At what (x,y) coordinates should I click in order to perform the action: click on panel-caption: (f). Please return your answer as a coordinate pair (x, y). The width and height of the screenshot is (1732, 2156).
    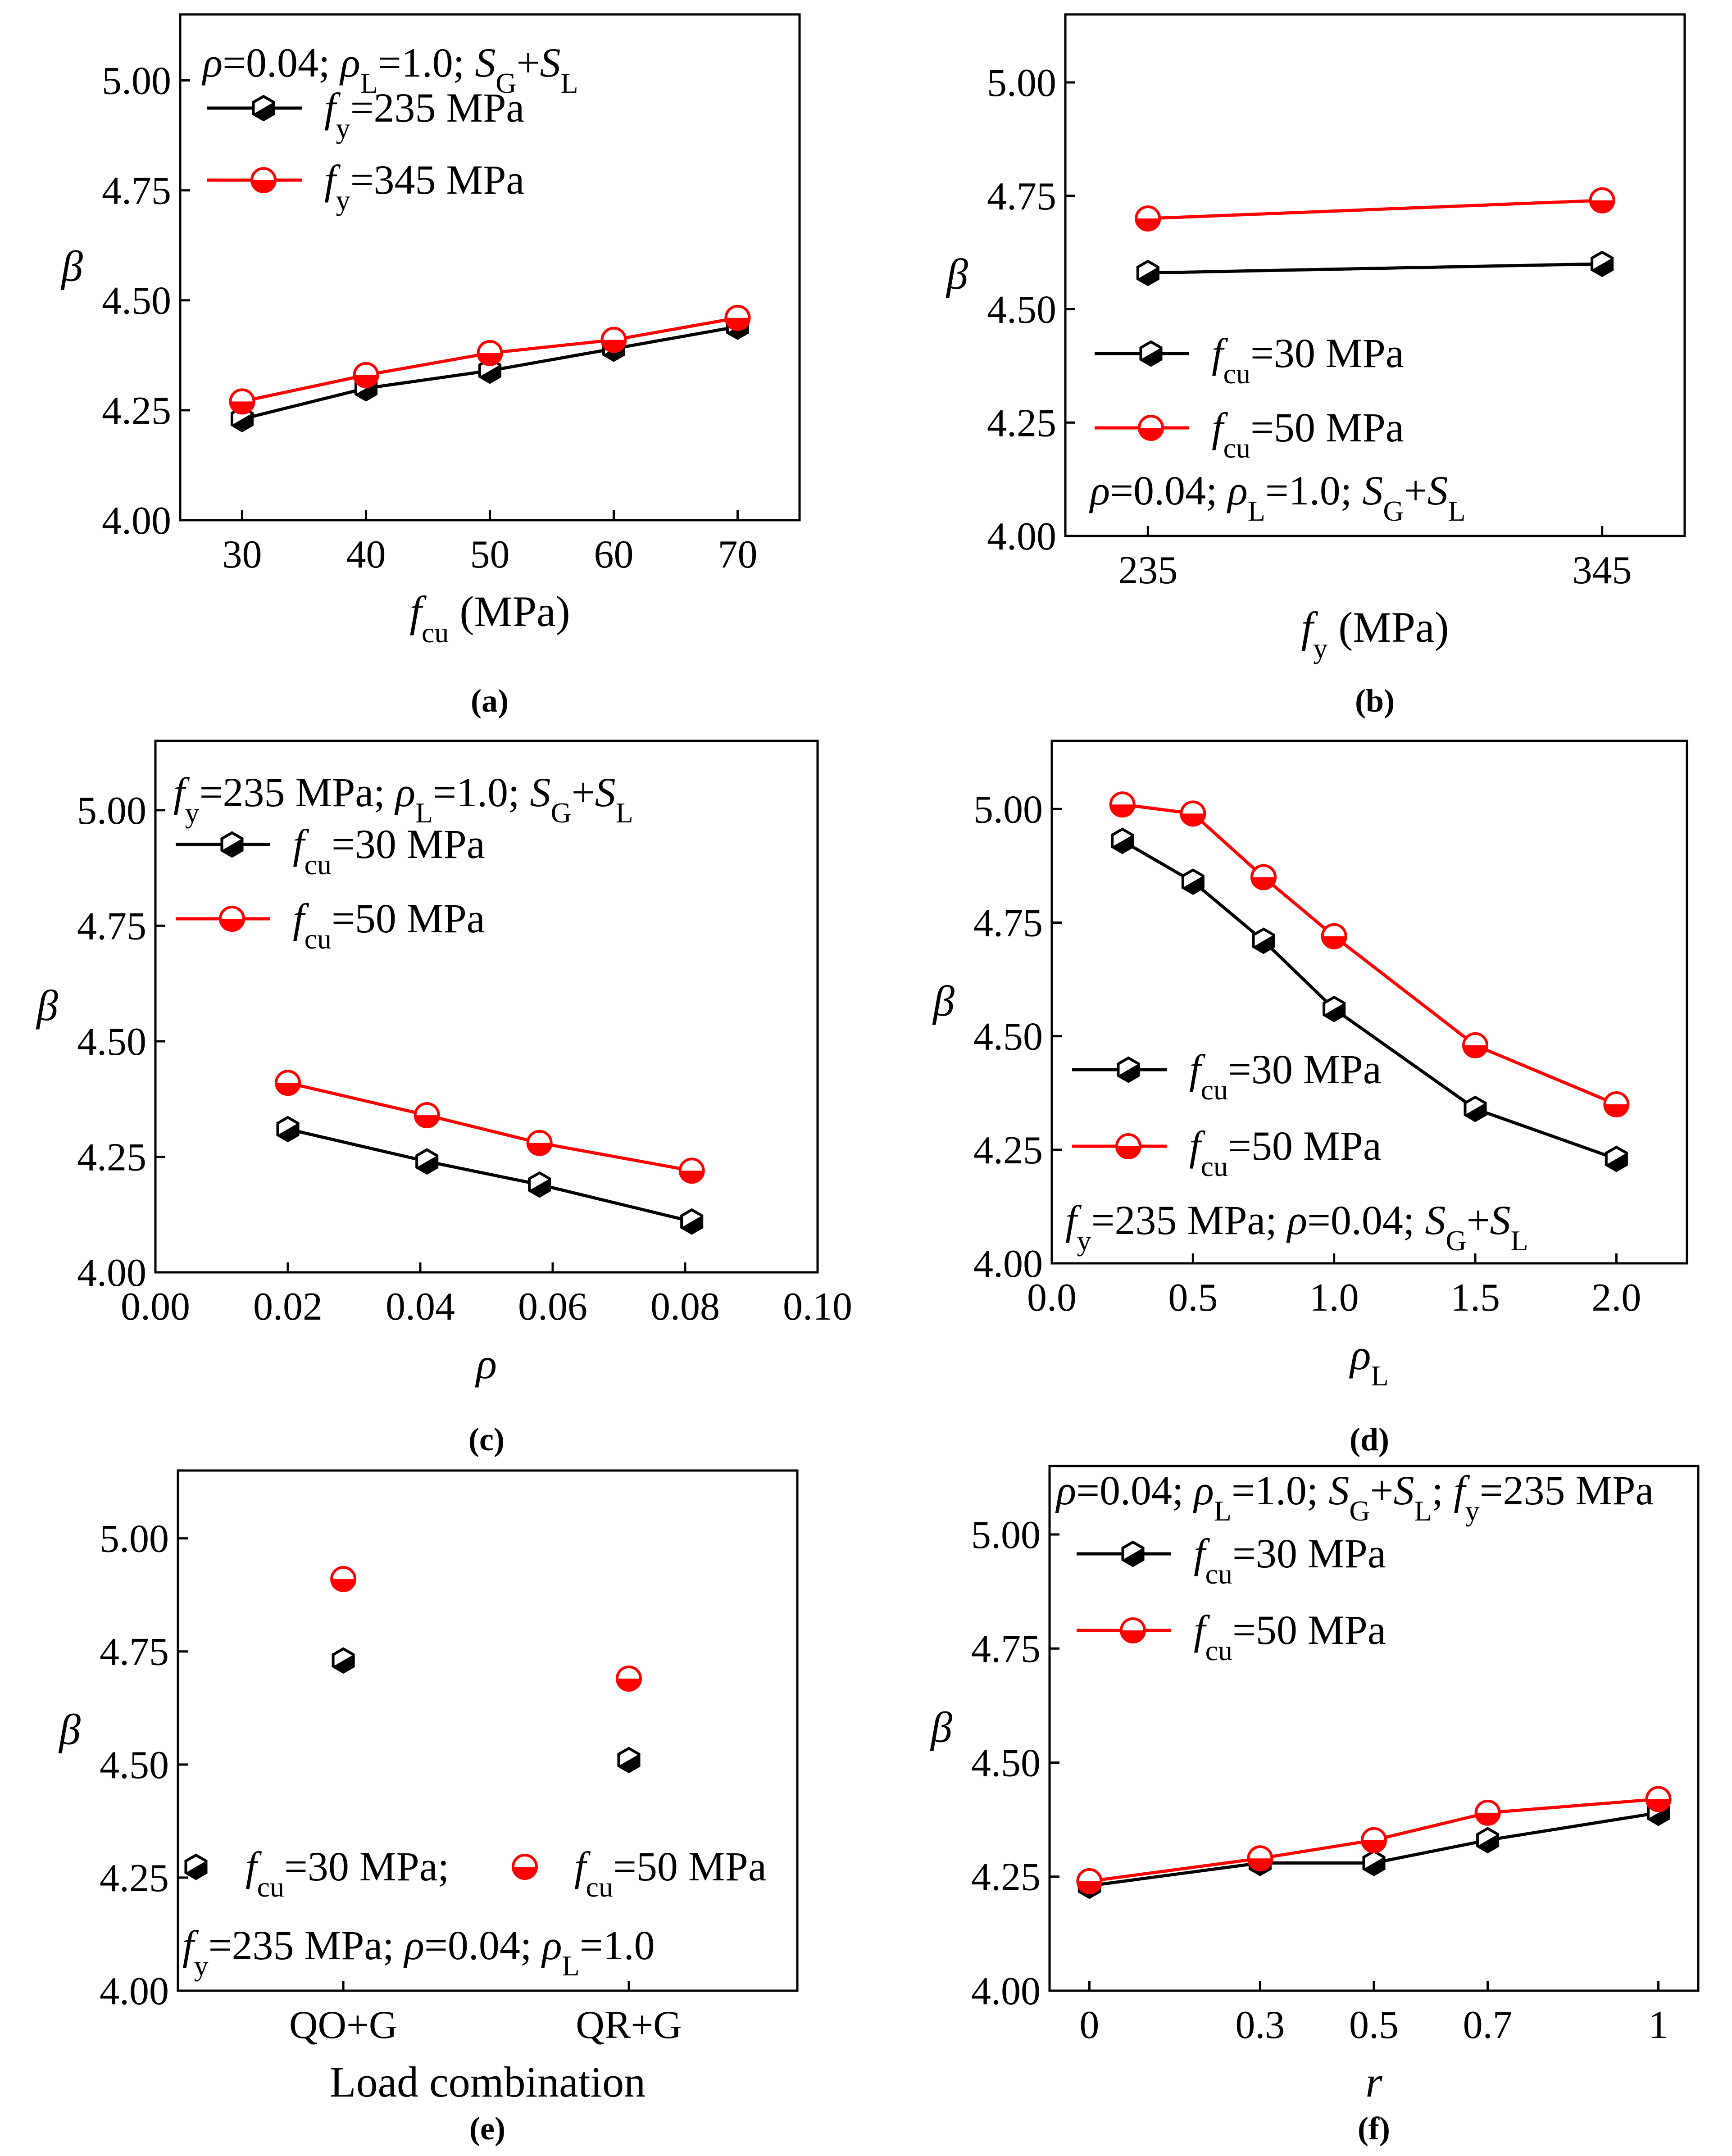
    Looking at the image, I should click on (1374, 2129).